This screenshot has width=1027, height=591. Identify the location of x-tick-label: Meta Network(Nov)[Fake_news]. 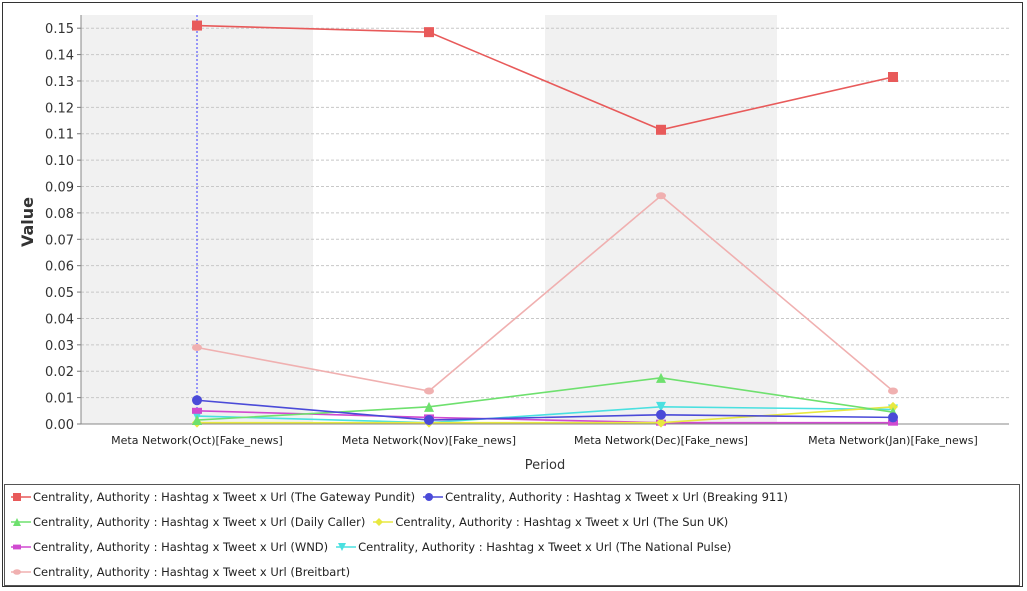
(429, 440).